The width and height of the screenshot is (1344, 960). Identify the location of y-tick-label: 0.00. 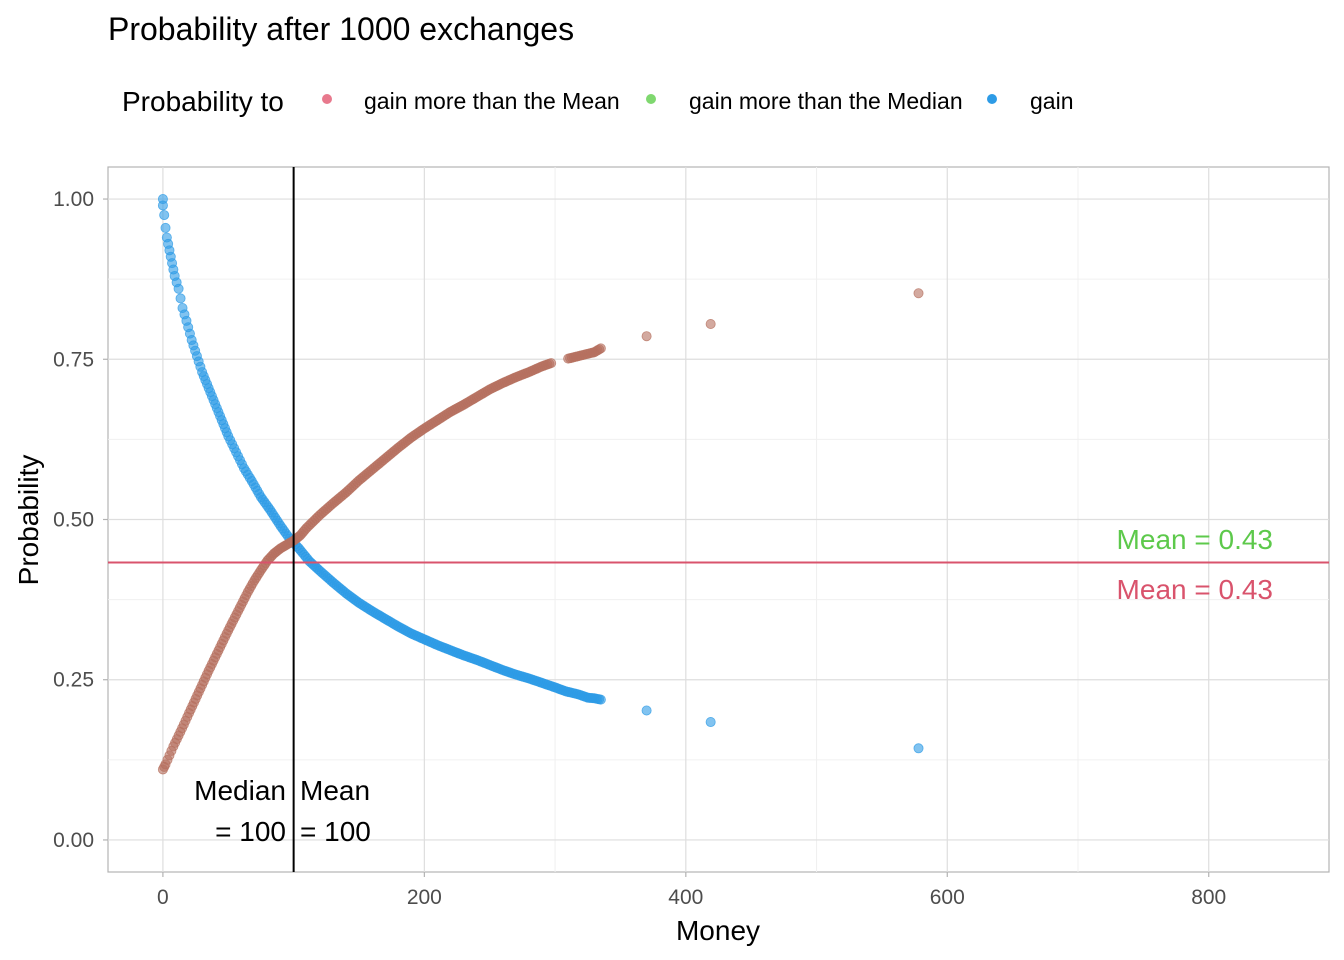
(73, 840).